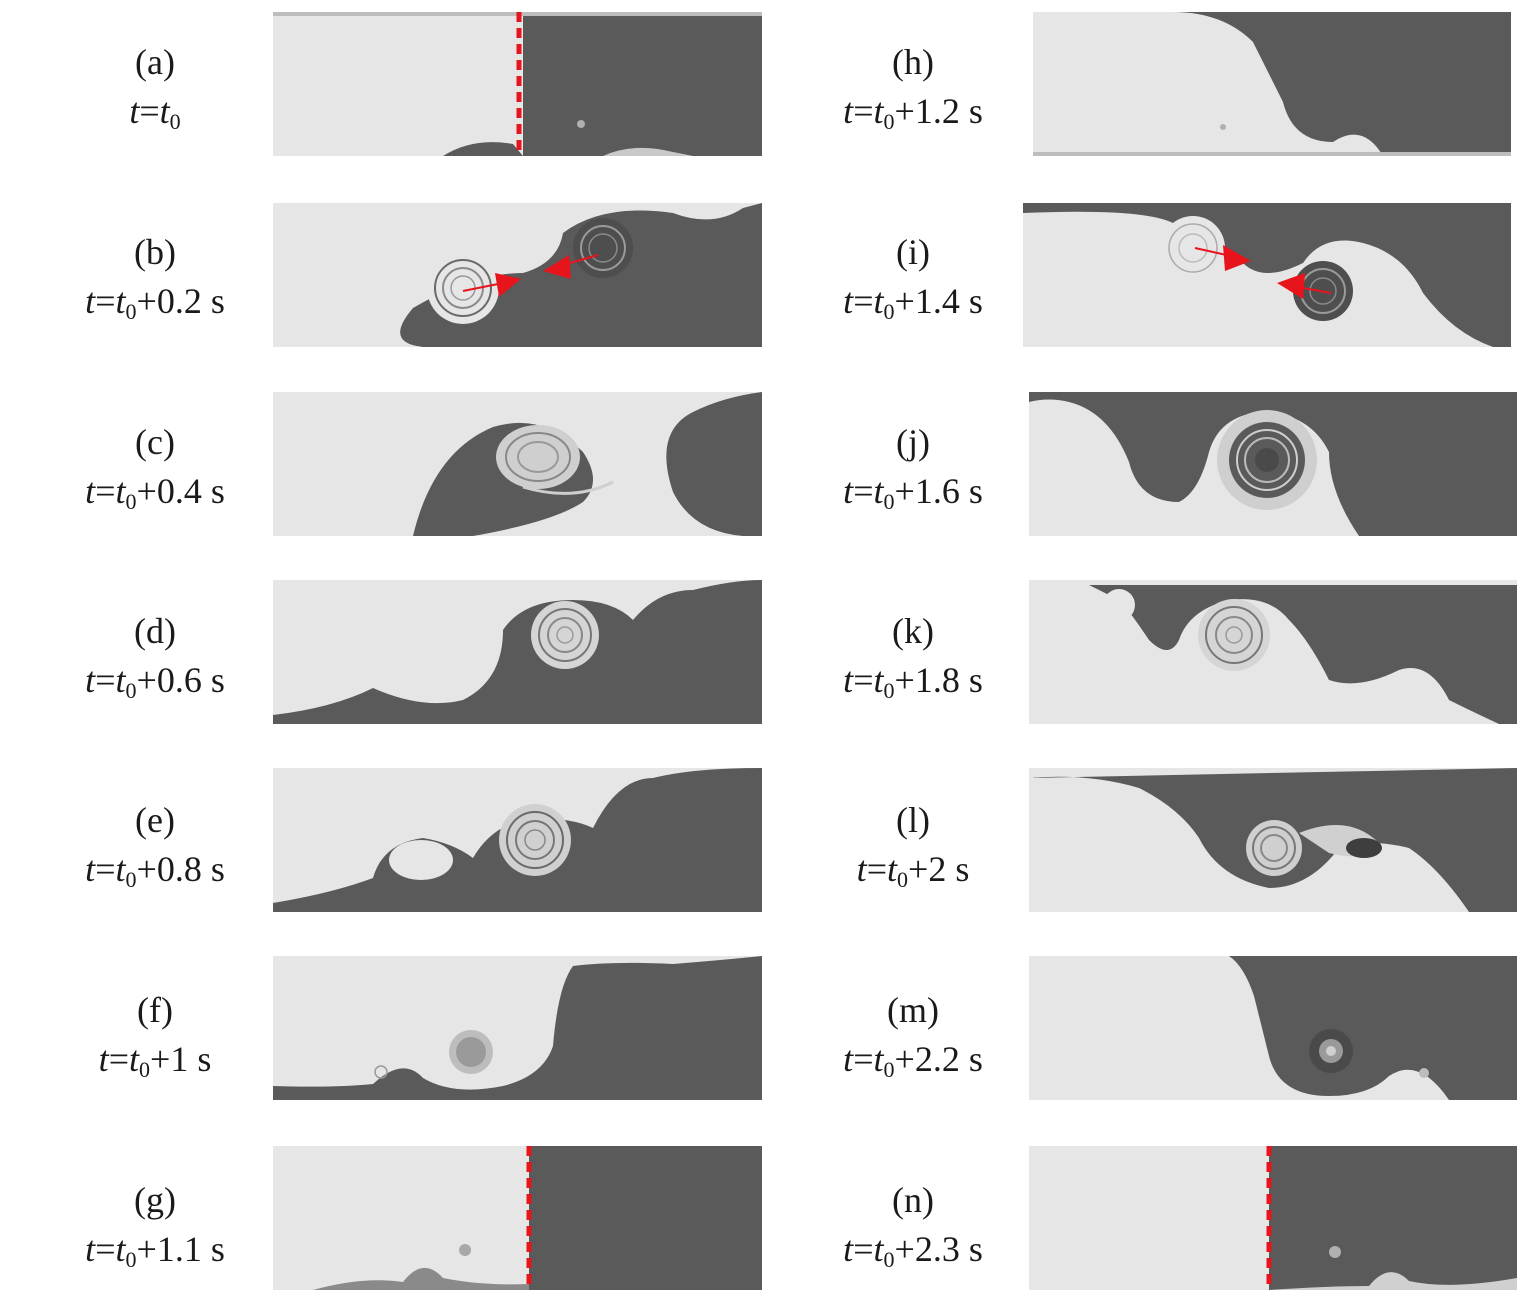 The width and height of the screenshot is (1539, 1295). I want to click on panel-time: t=t0+1.1 s, so click(155, 1250).